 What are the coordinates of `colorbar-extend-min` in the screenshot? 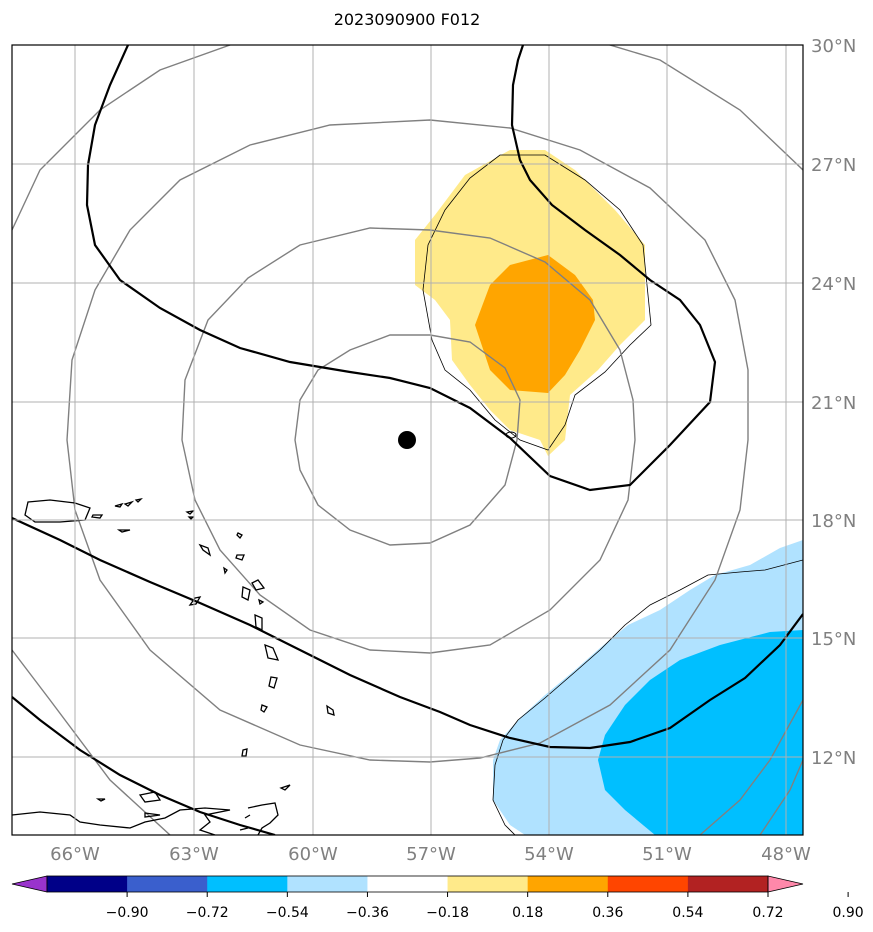 It's located at (29, 884).